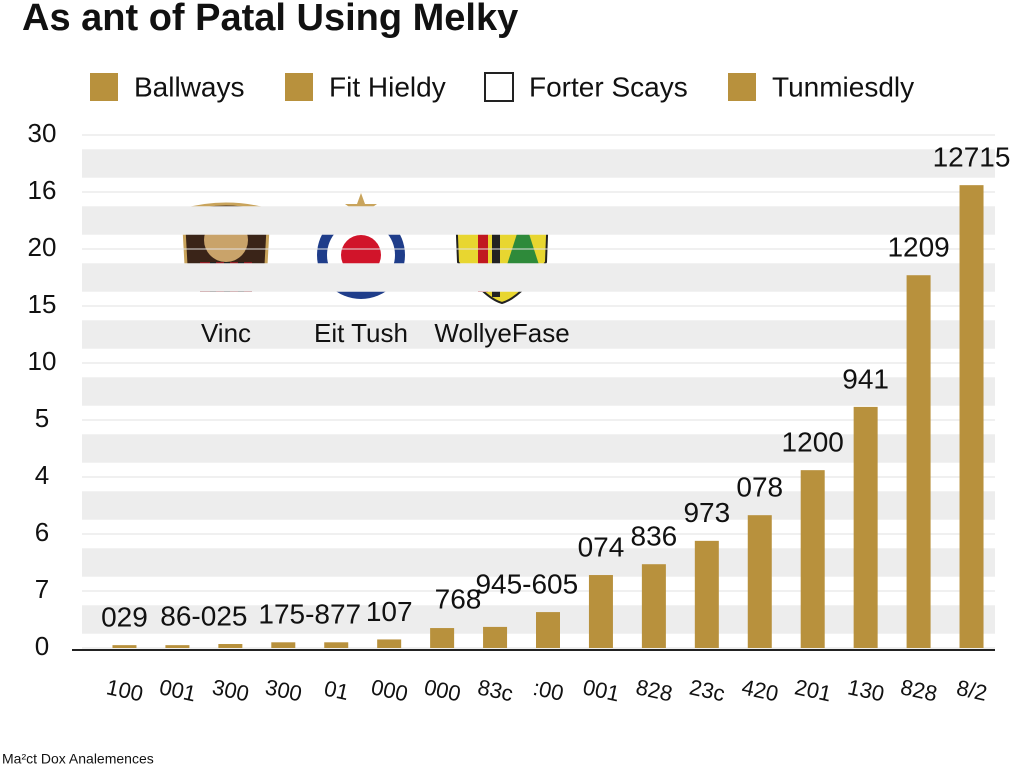 The width and height of the screenshot is (1024, 768). Describe the element at coordinates (548, 690) in the screenshot. I see `x-tick-label: :00` at that location.